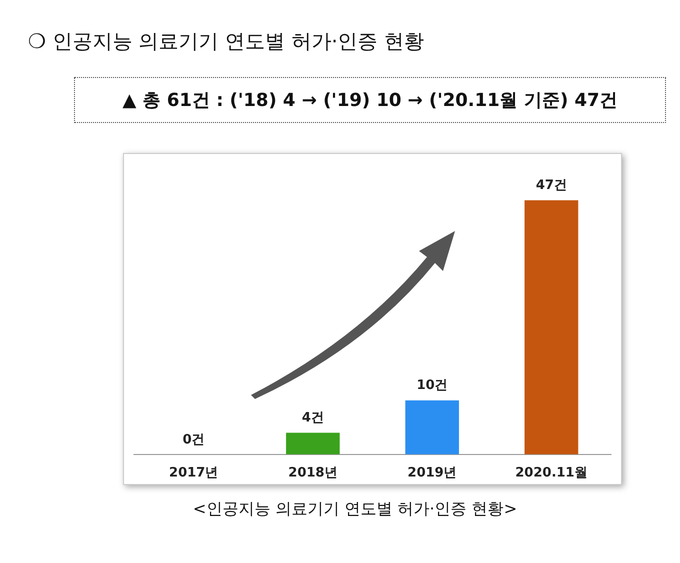  Describe the element at coordinates (355, 509) in the screenshot. I see `text: <인공지능 의료기기 연도별 허가·인증 현황>` at that location.